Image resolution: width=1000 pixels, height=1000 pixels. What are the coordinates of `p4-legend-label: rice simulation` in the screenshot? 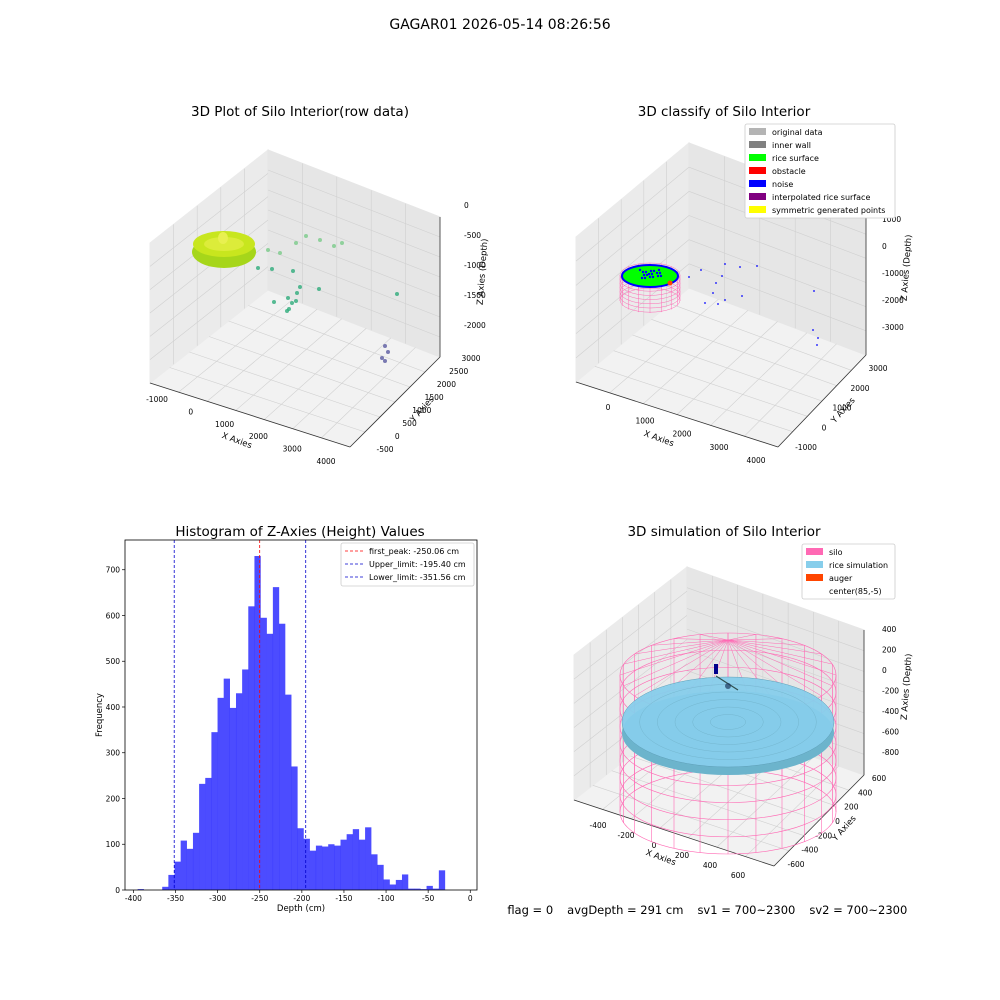 It's located at (858, 565).